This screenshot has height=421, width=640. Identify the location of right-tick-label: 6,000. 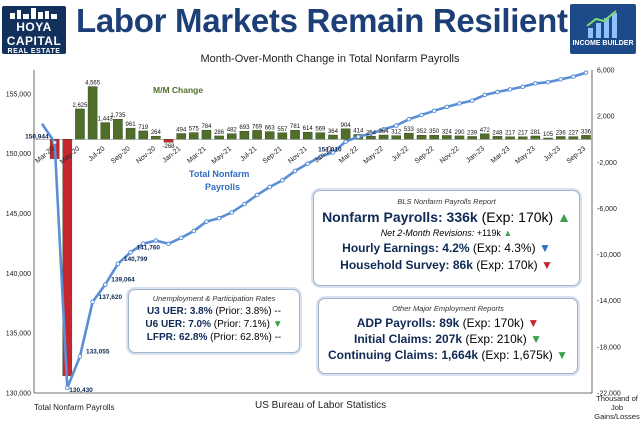
(606, 71).